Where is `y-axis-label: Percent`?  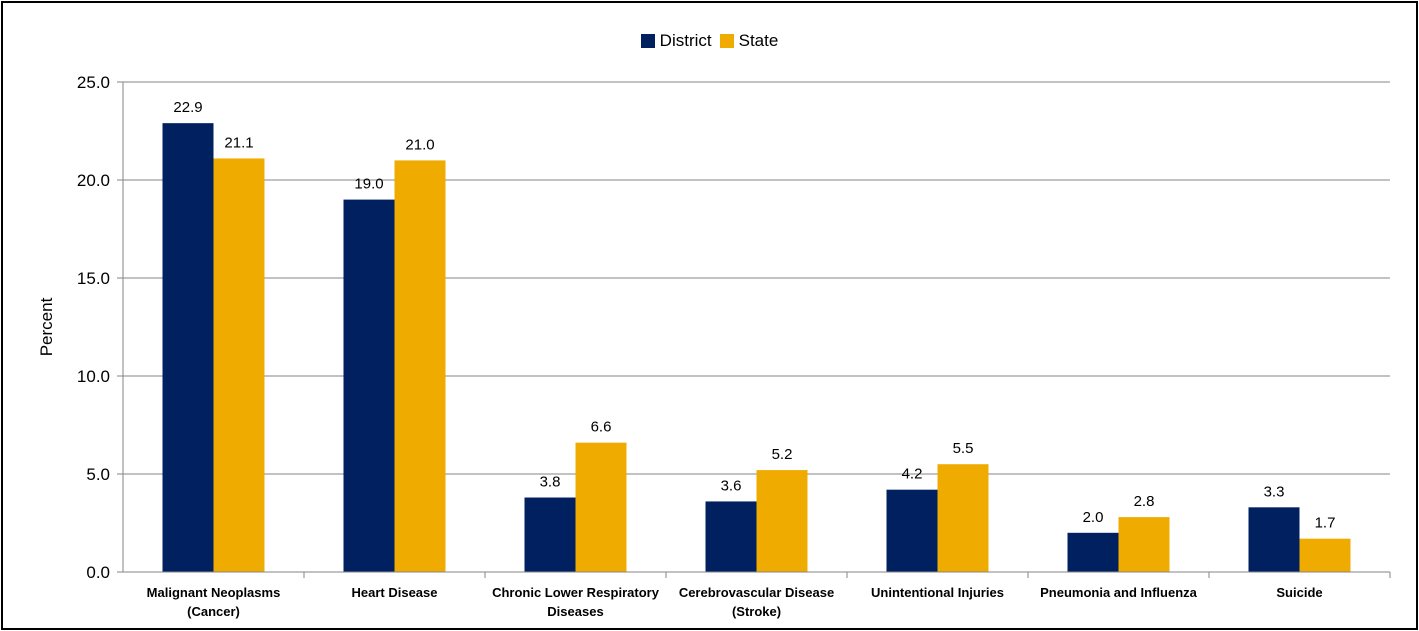 y-axis-label: Percent is located at coordinates (46, 326).